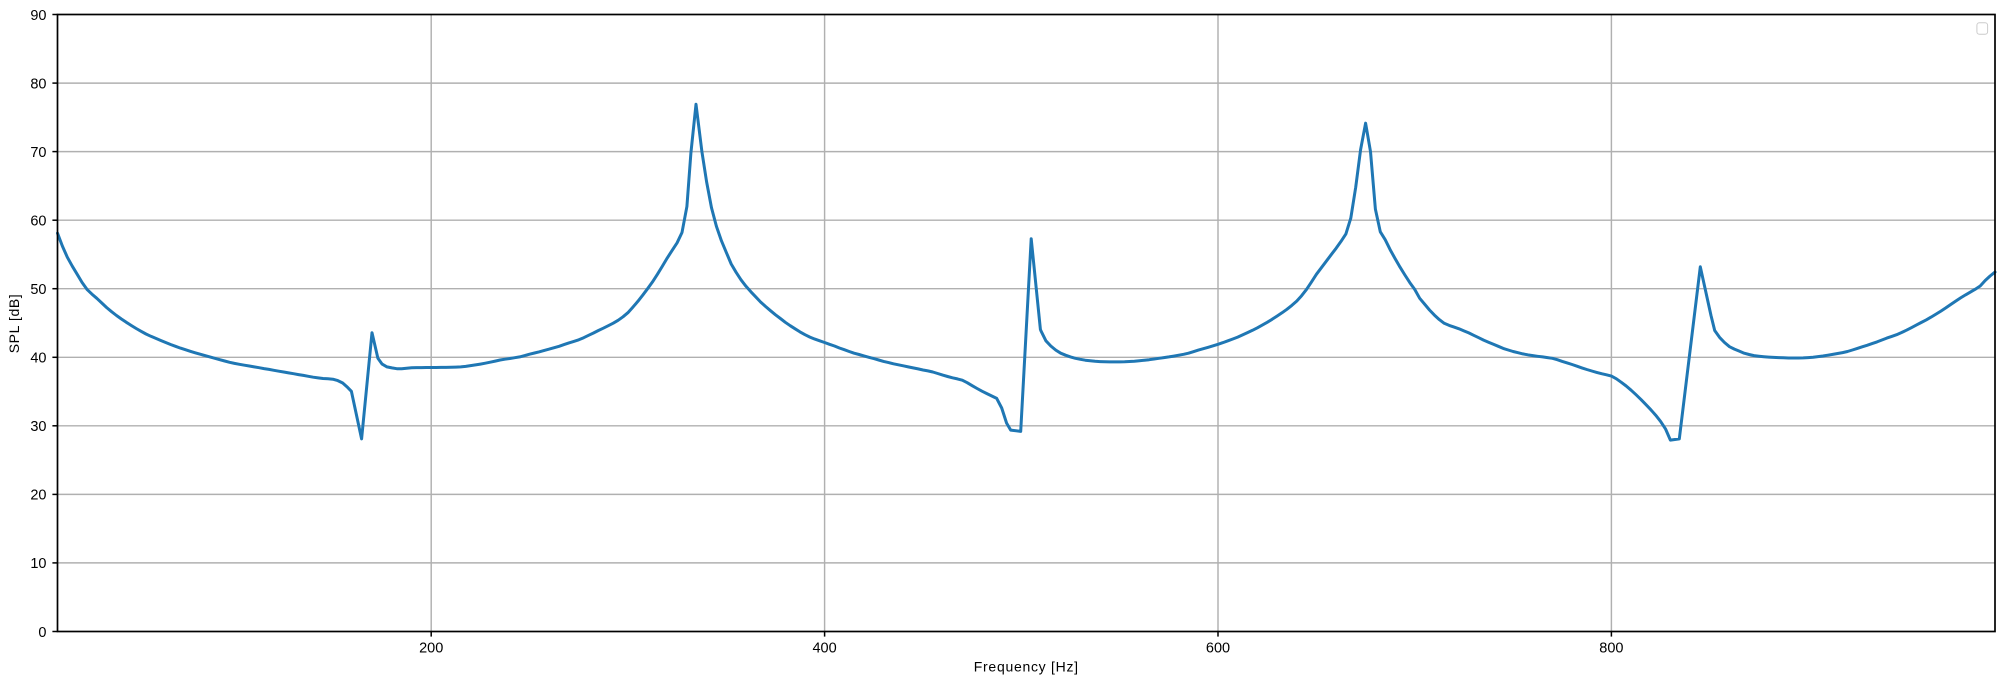 The height and width of the screenshot is (684, 2004). I want to click on svg-text: 70, so click(38, 153).